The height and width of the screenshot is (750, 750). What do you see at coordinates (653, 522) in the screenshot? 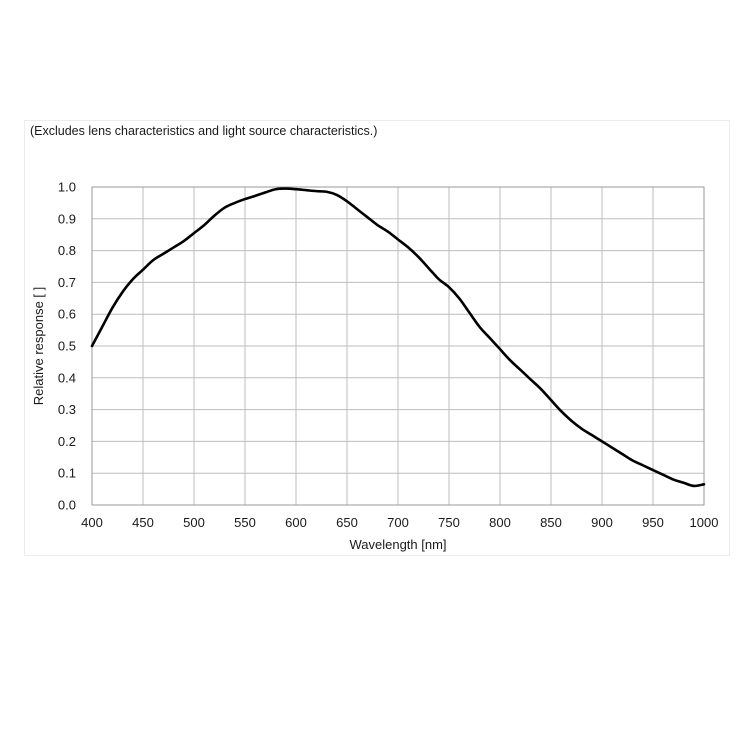
I see `x-tick-label: 950` at bounding box center [653, 522].